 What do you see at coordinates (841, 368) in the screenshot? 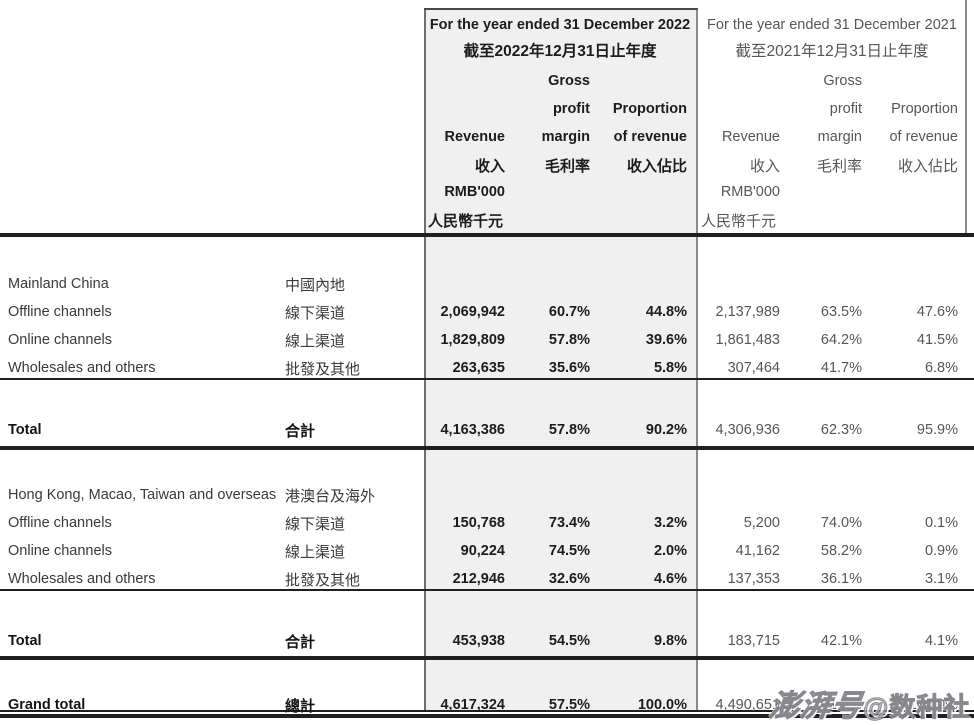
I see `margin-2021: 41.7%` at bounding box center [841, 368].